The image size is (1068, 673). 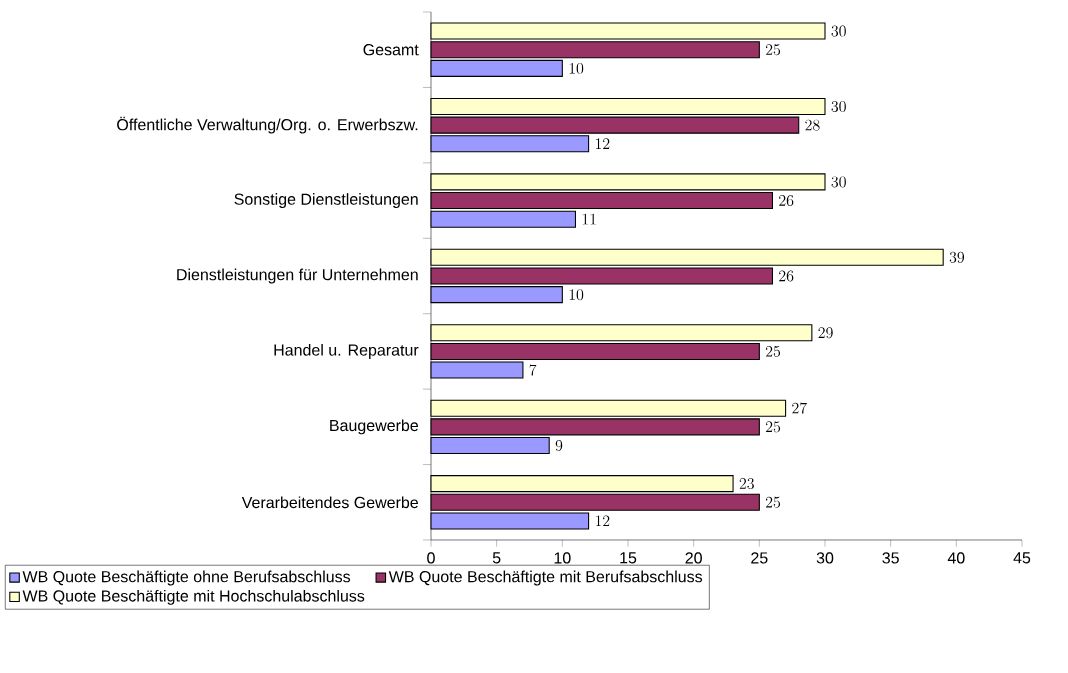 What do you see at coordinates (956, 558) in the screenshot?
I see `x-tick-label: 40` at bounding box center [956, 558].